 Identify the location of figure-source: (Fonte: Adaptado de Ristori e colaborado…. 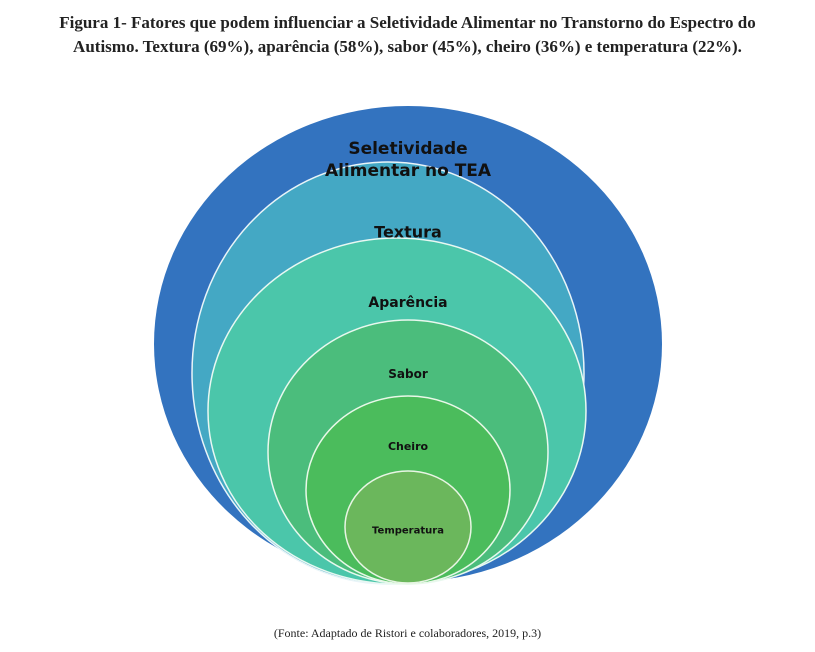
(407, 633).